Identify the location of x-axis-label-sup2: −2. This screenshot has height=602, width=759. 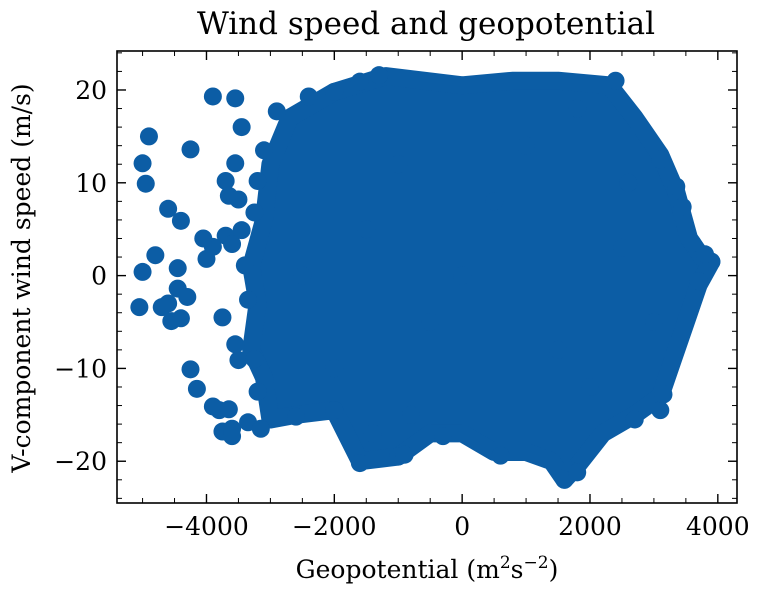
(536, 563).